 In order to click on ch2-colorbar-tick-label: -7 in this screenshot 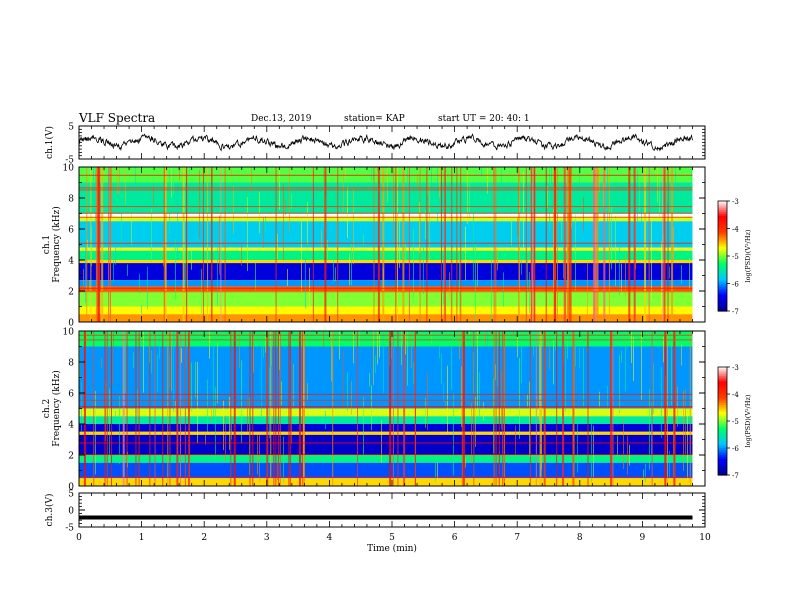, I will do `click(735, 476)`.